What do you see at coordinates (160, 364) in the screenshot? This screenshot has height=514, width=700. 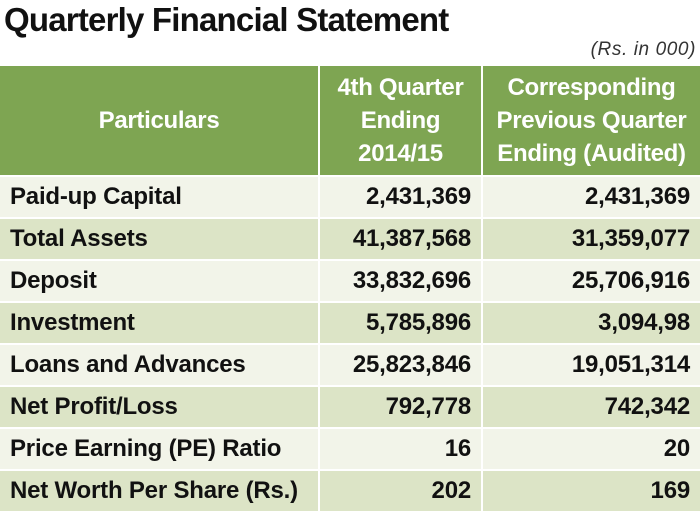 I see `row-label: Loans and Advances` at bounding box center [160, 364].